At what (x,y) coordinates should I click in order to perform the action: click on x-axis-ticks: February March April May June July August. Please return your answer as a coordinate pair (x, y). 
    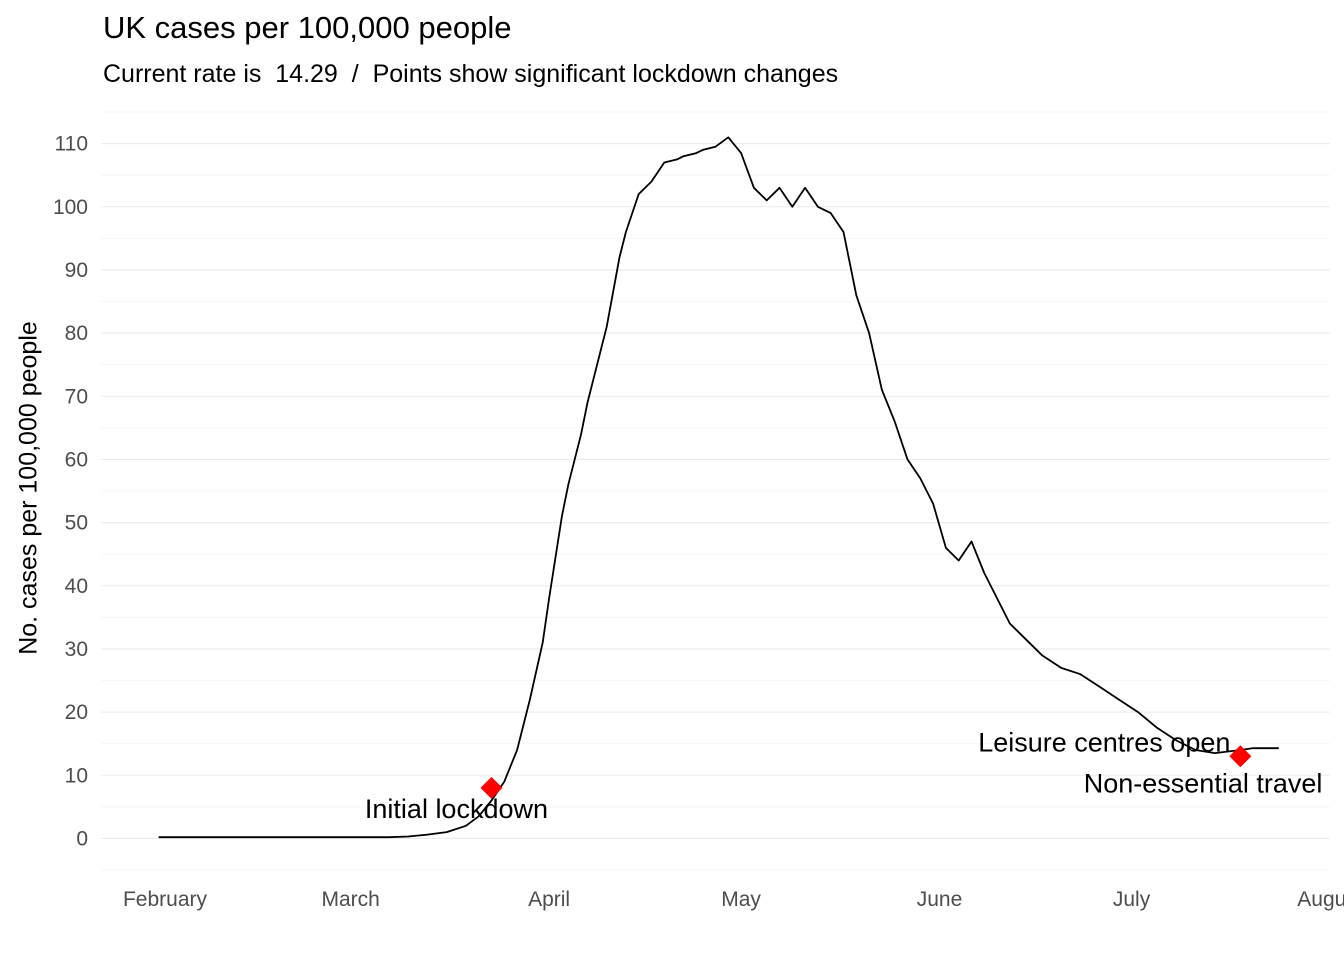
    Looking at the image, I should click on (733, 899).